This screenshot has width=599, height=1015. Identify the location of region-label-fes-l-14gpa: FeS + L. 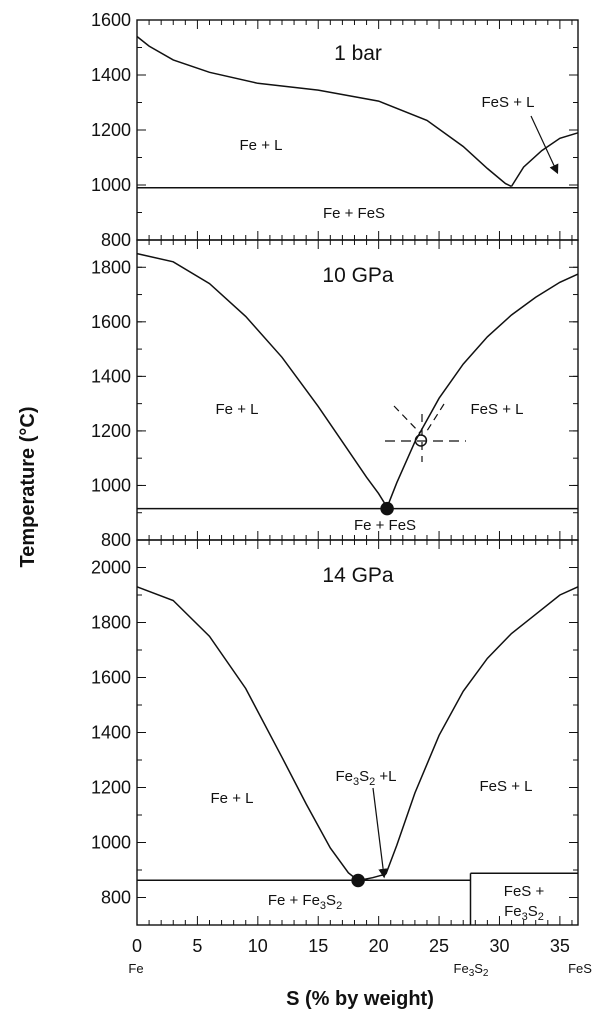
(506, 786).